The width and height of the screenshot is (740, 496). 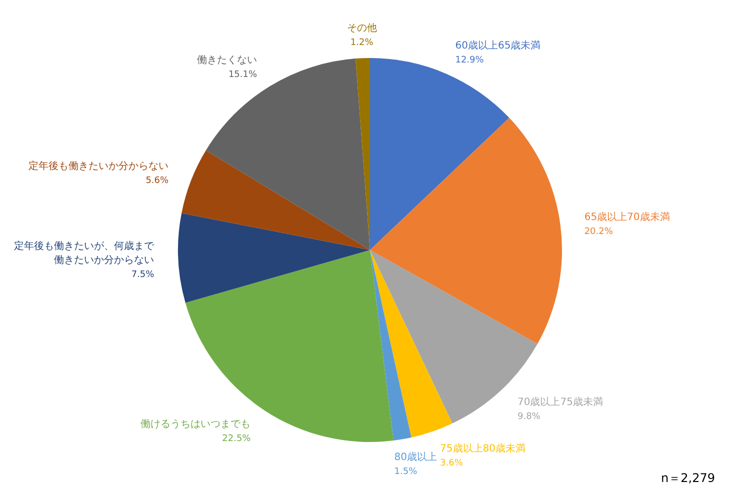 I want to click on slice-label: 定年後も働きたいか分からない, so click(x=98, y=166).